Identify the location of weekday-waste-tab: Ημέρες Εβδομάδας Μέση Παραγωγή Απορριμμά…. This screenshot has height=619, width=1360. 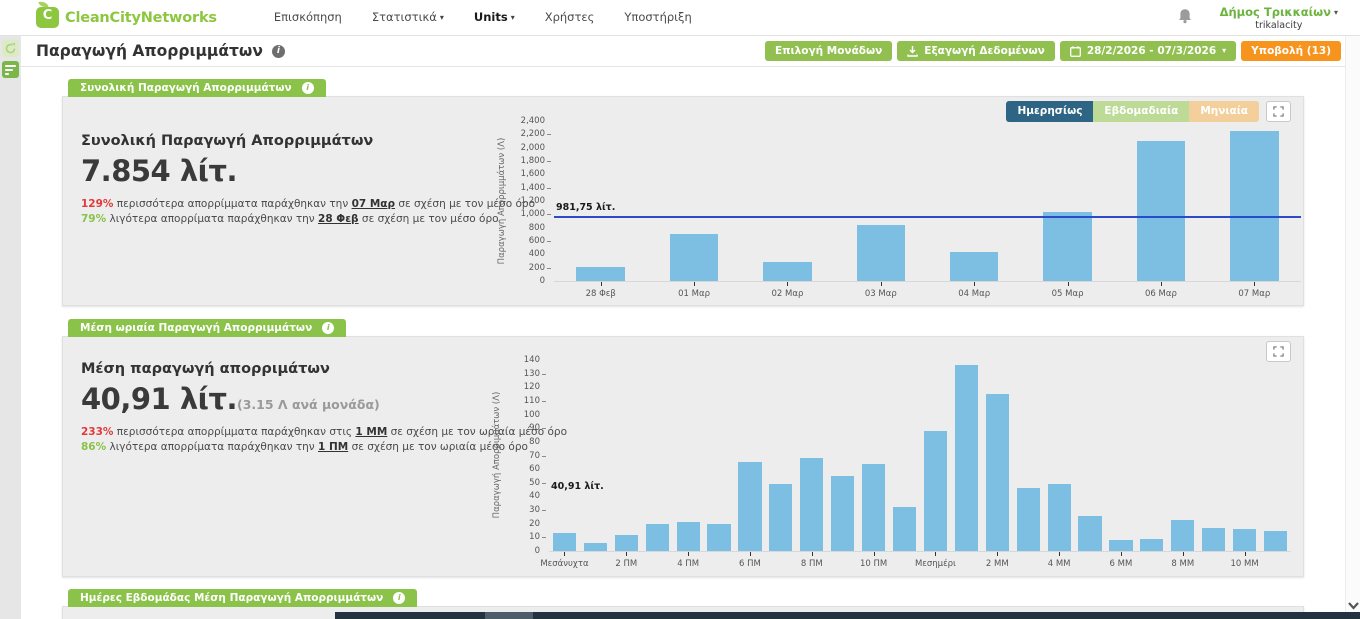
(243, 598).